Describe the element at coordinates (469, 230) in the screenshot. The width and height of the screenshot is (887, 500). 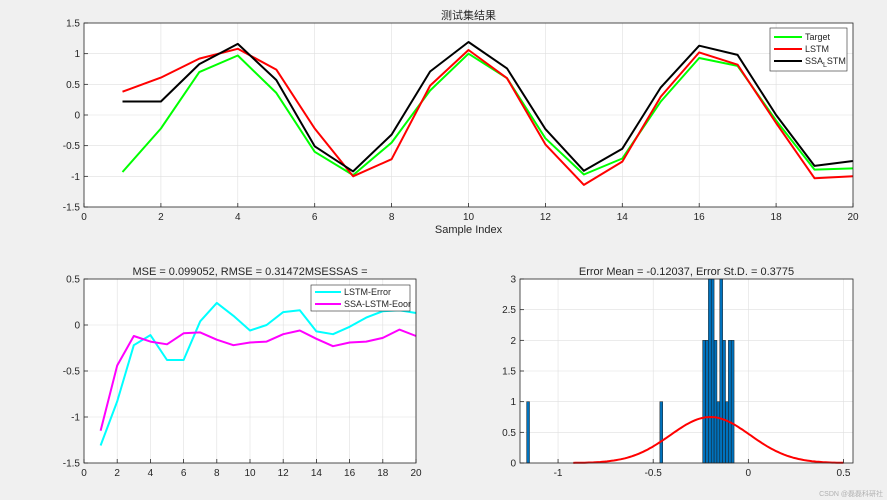
I see `x-axis-label: Sample Index` at that location.